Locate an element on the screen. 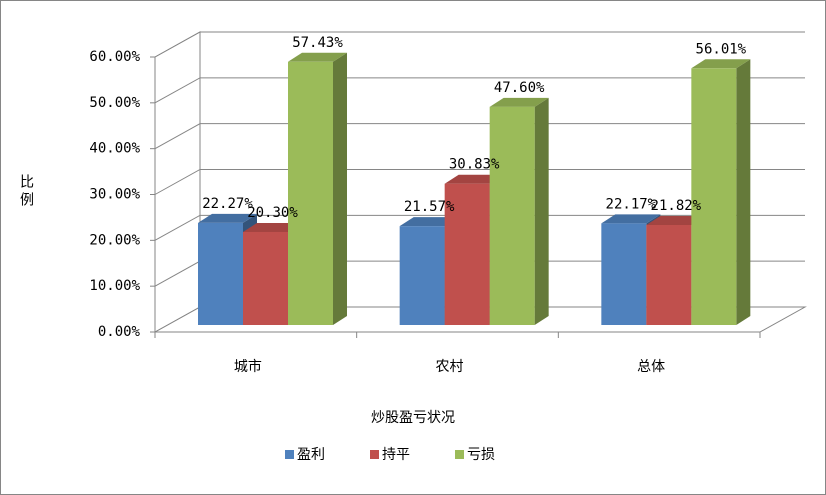 Image resolution: width=826 pixels, height=495 pixels. y-tick-label: 40.00% is located at coordinates (114, 149).